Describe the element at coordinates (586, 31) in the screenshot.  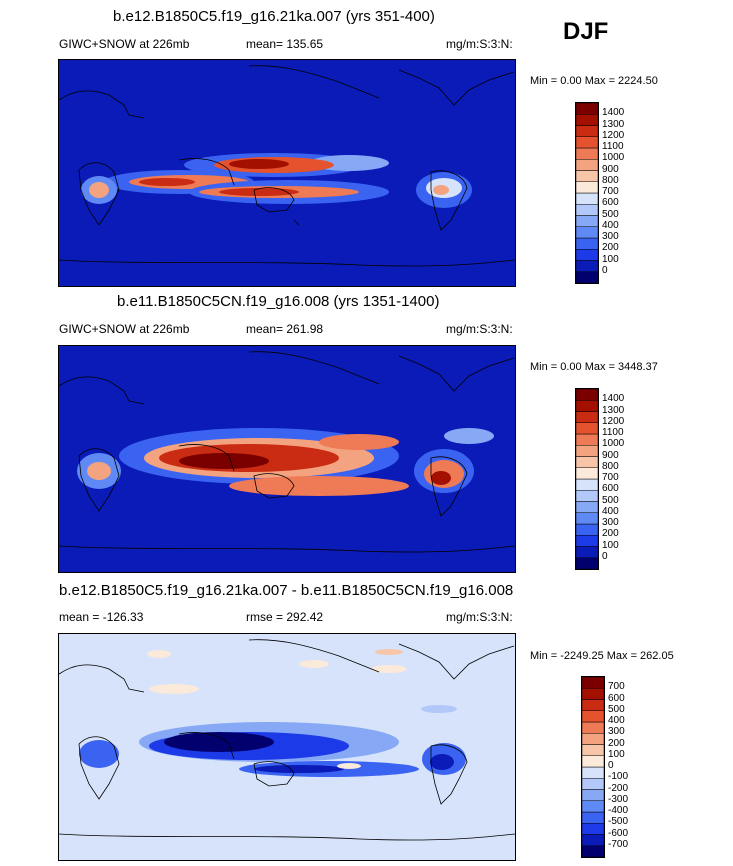
I see `season-label: DJF` at that location.